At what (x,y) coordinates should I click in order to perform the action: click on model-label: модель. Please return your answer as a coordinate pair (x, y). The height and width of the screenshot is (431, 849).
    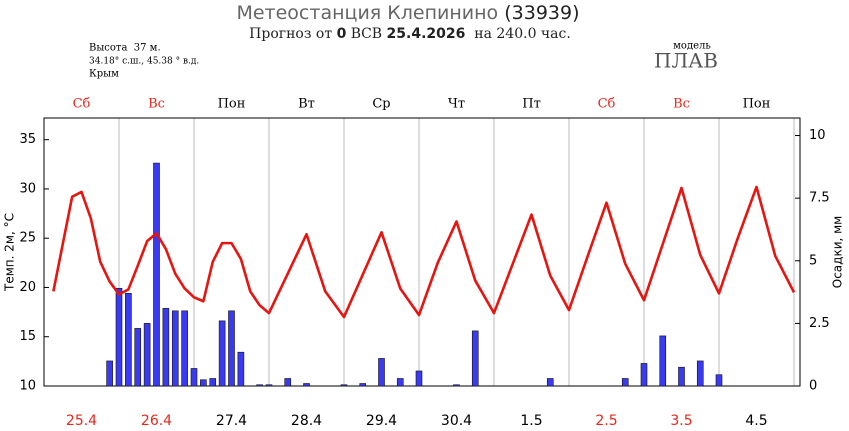
    Looking at the image, I should click on (692, 46).